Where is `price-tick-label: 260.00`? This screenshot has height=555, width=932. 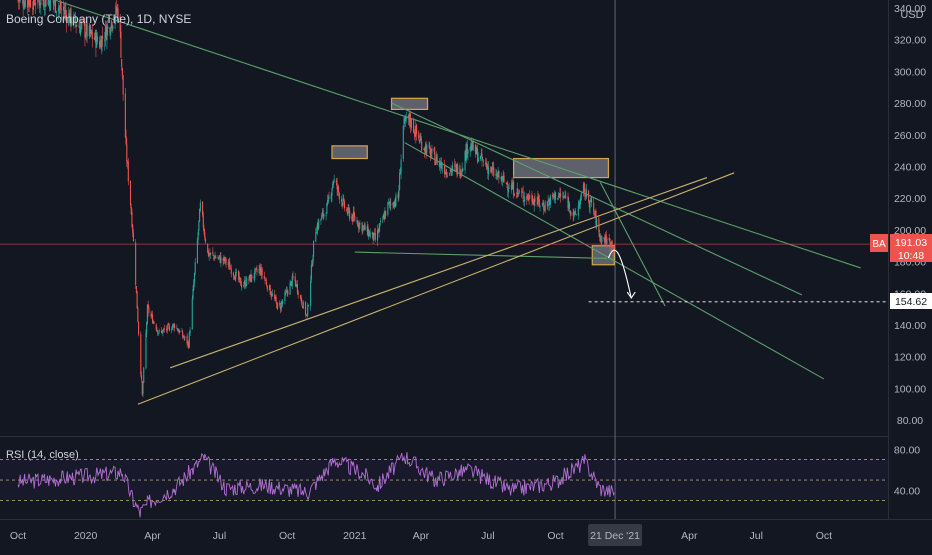 price-tick-label: 260.00 is located at coordinates (910, 136).